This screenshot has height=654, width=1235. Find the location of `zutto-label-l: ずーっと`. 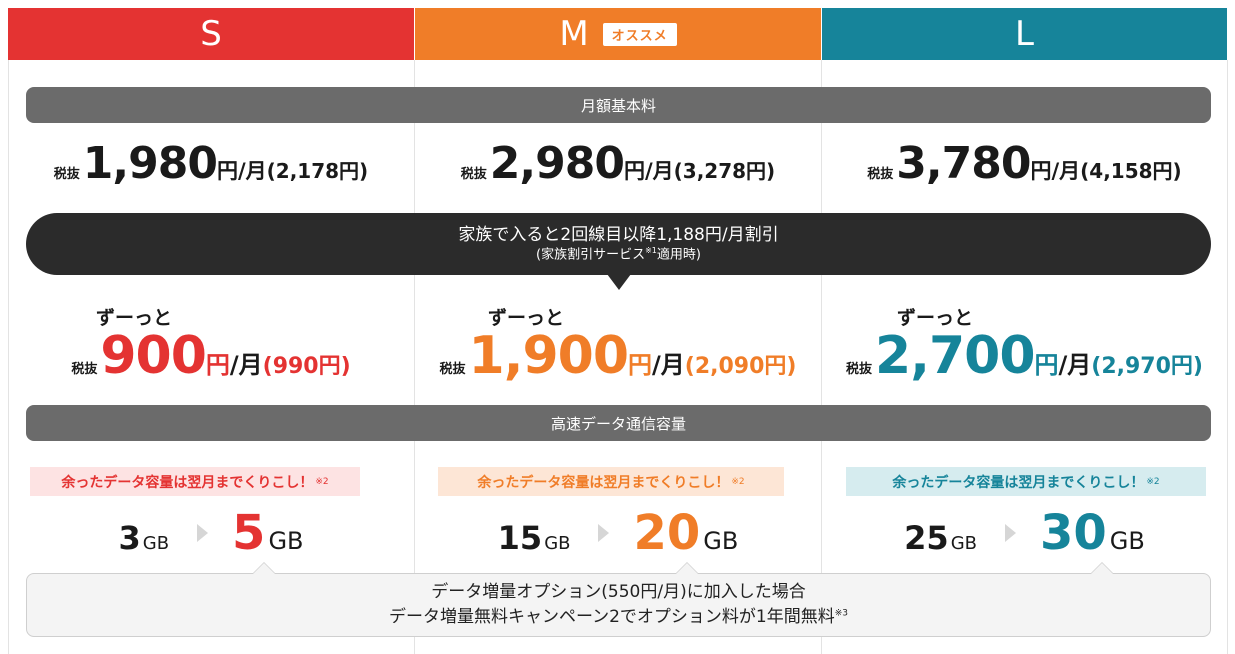

zutto-label-l: ずーっと is located at coordinates (935, 318).